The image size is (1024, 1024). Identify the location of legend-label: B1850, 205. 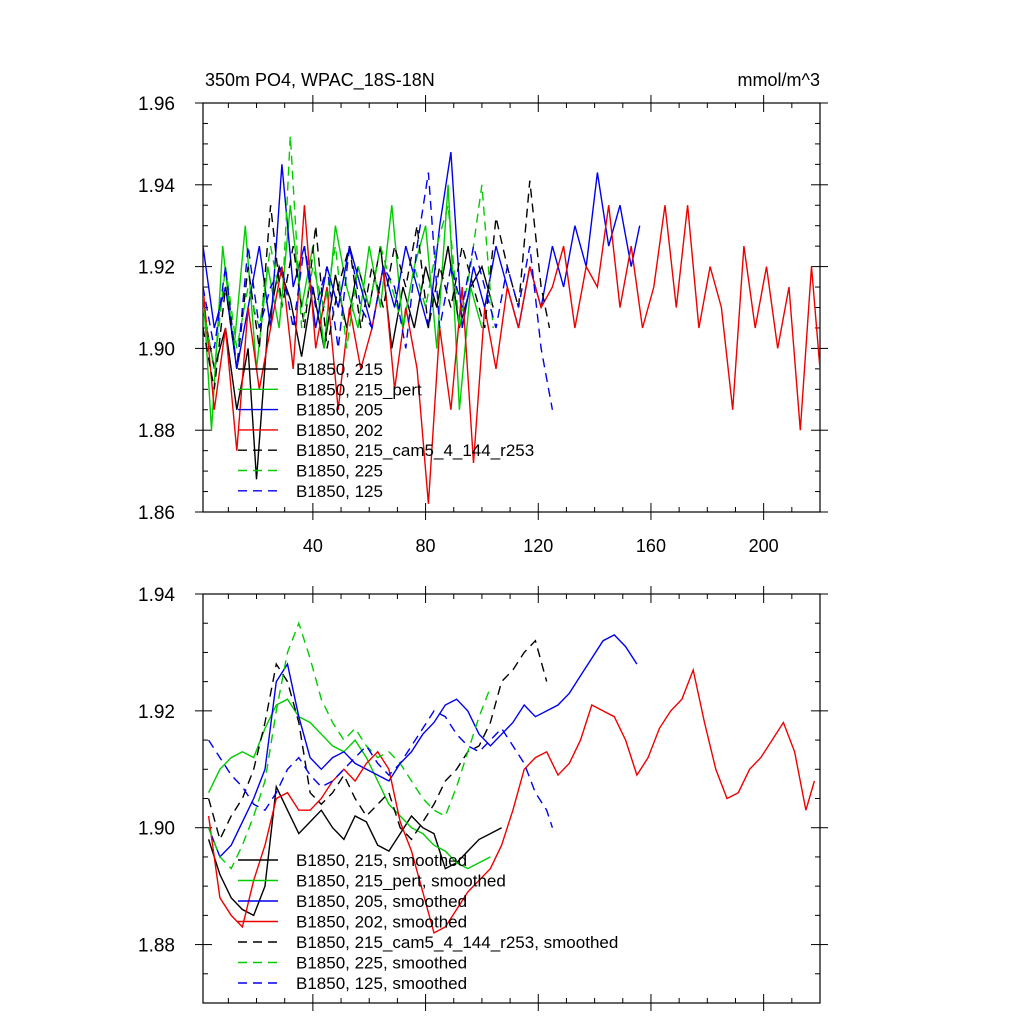
(339, 410).